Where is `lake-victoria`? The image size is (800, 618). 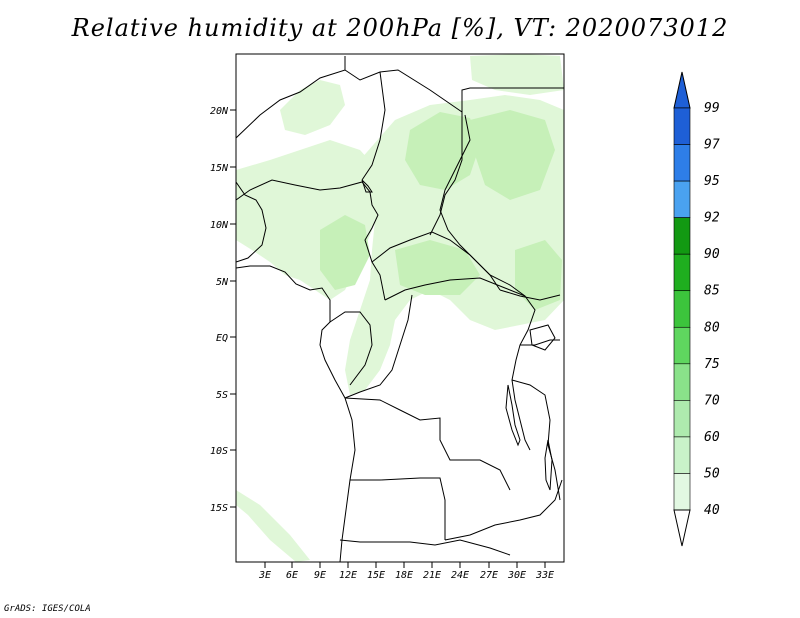 lake-victoria is located at coordinates (542, 337).